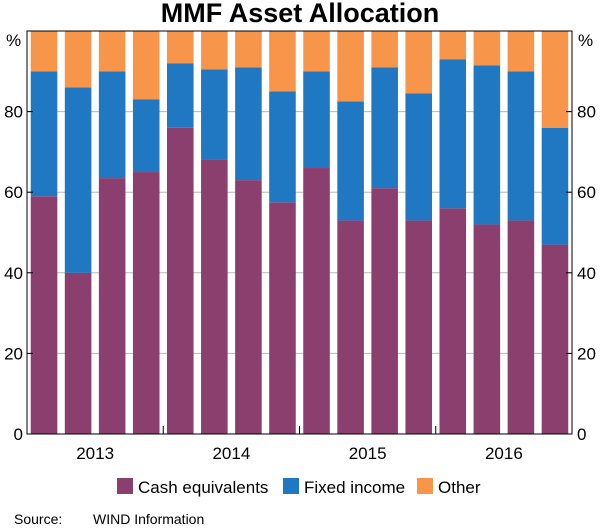 This screenshot has height=530, width=600. Describe the element at coordinates (368, 453) in the screenshot. I see `x-tick-label-2015: 2015` at that location.